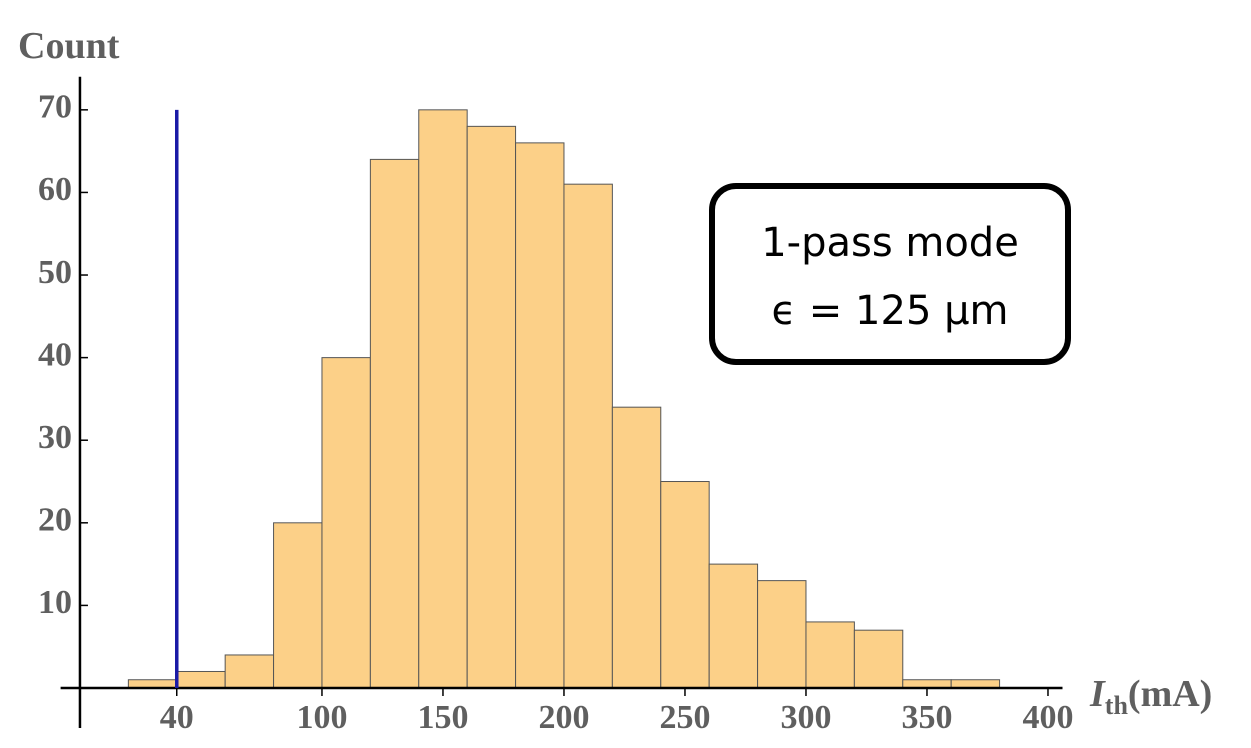 Image resolution: width=1251 pixels, height=748 pixels. Describe the element at coordinates (1170, 694) in the screenshot. I see `x-label-unit: (mA)` at that location.